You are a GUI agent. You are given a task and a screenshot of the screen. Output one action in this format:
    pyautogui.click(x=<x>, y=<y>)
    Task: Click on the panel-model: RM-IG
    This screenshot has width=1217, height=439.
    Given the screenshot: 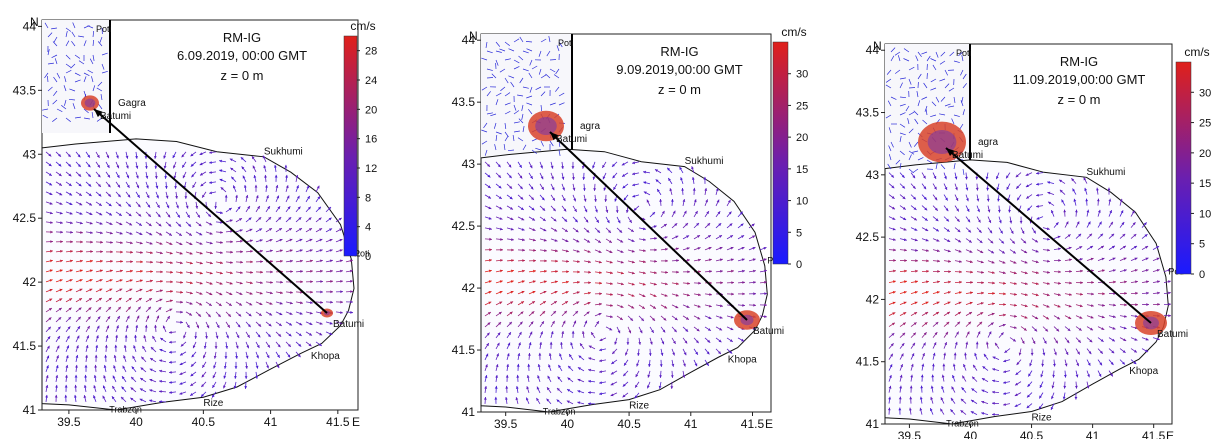 What is the action you would take?
    pyautogui.click(x=1079, y=61)
    